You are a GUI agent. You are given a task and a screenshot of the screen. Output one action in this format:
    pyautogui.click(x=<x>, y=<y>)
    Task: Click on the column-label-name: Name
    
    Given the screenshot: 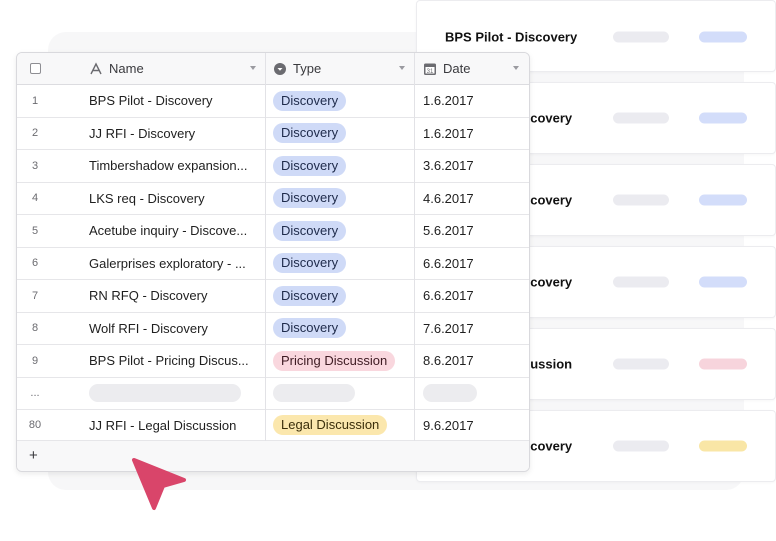 What is the action you would take?
    pyautogui.click(x=126, y=68)
    